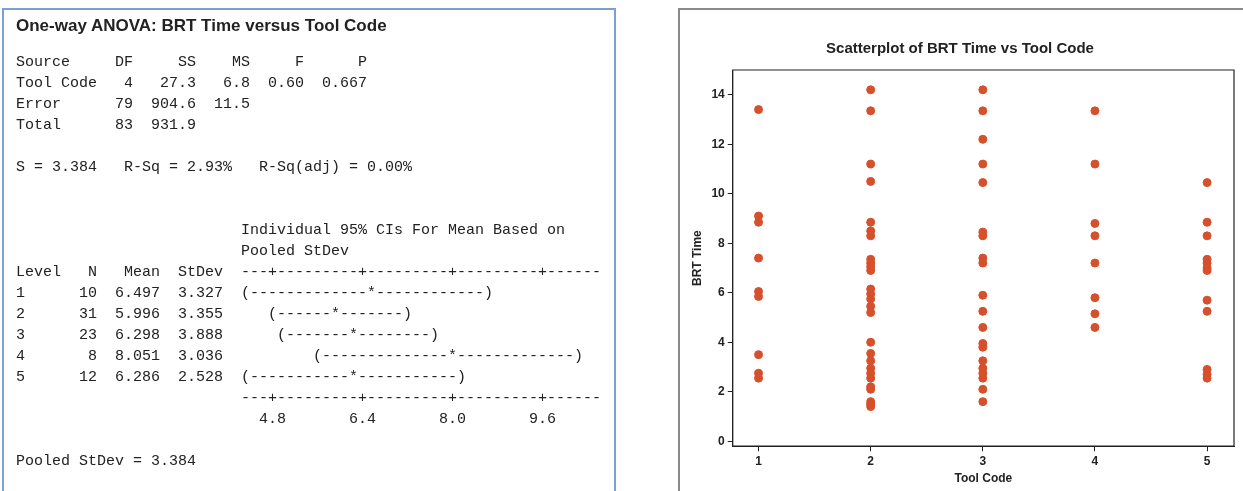 The width and height of the screenshot is (1243, 491). Describe the element at coordinates (983, 460) in the screenshot. I see `x-tick-label: 3` at that location.